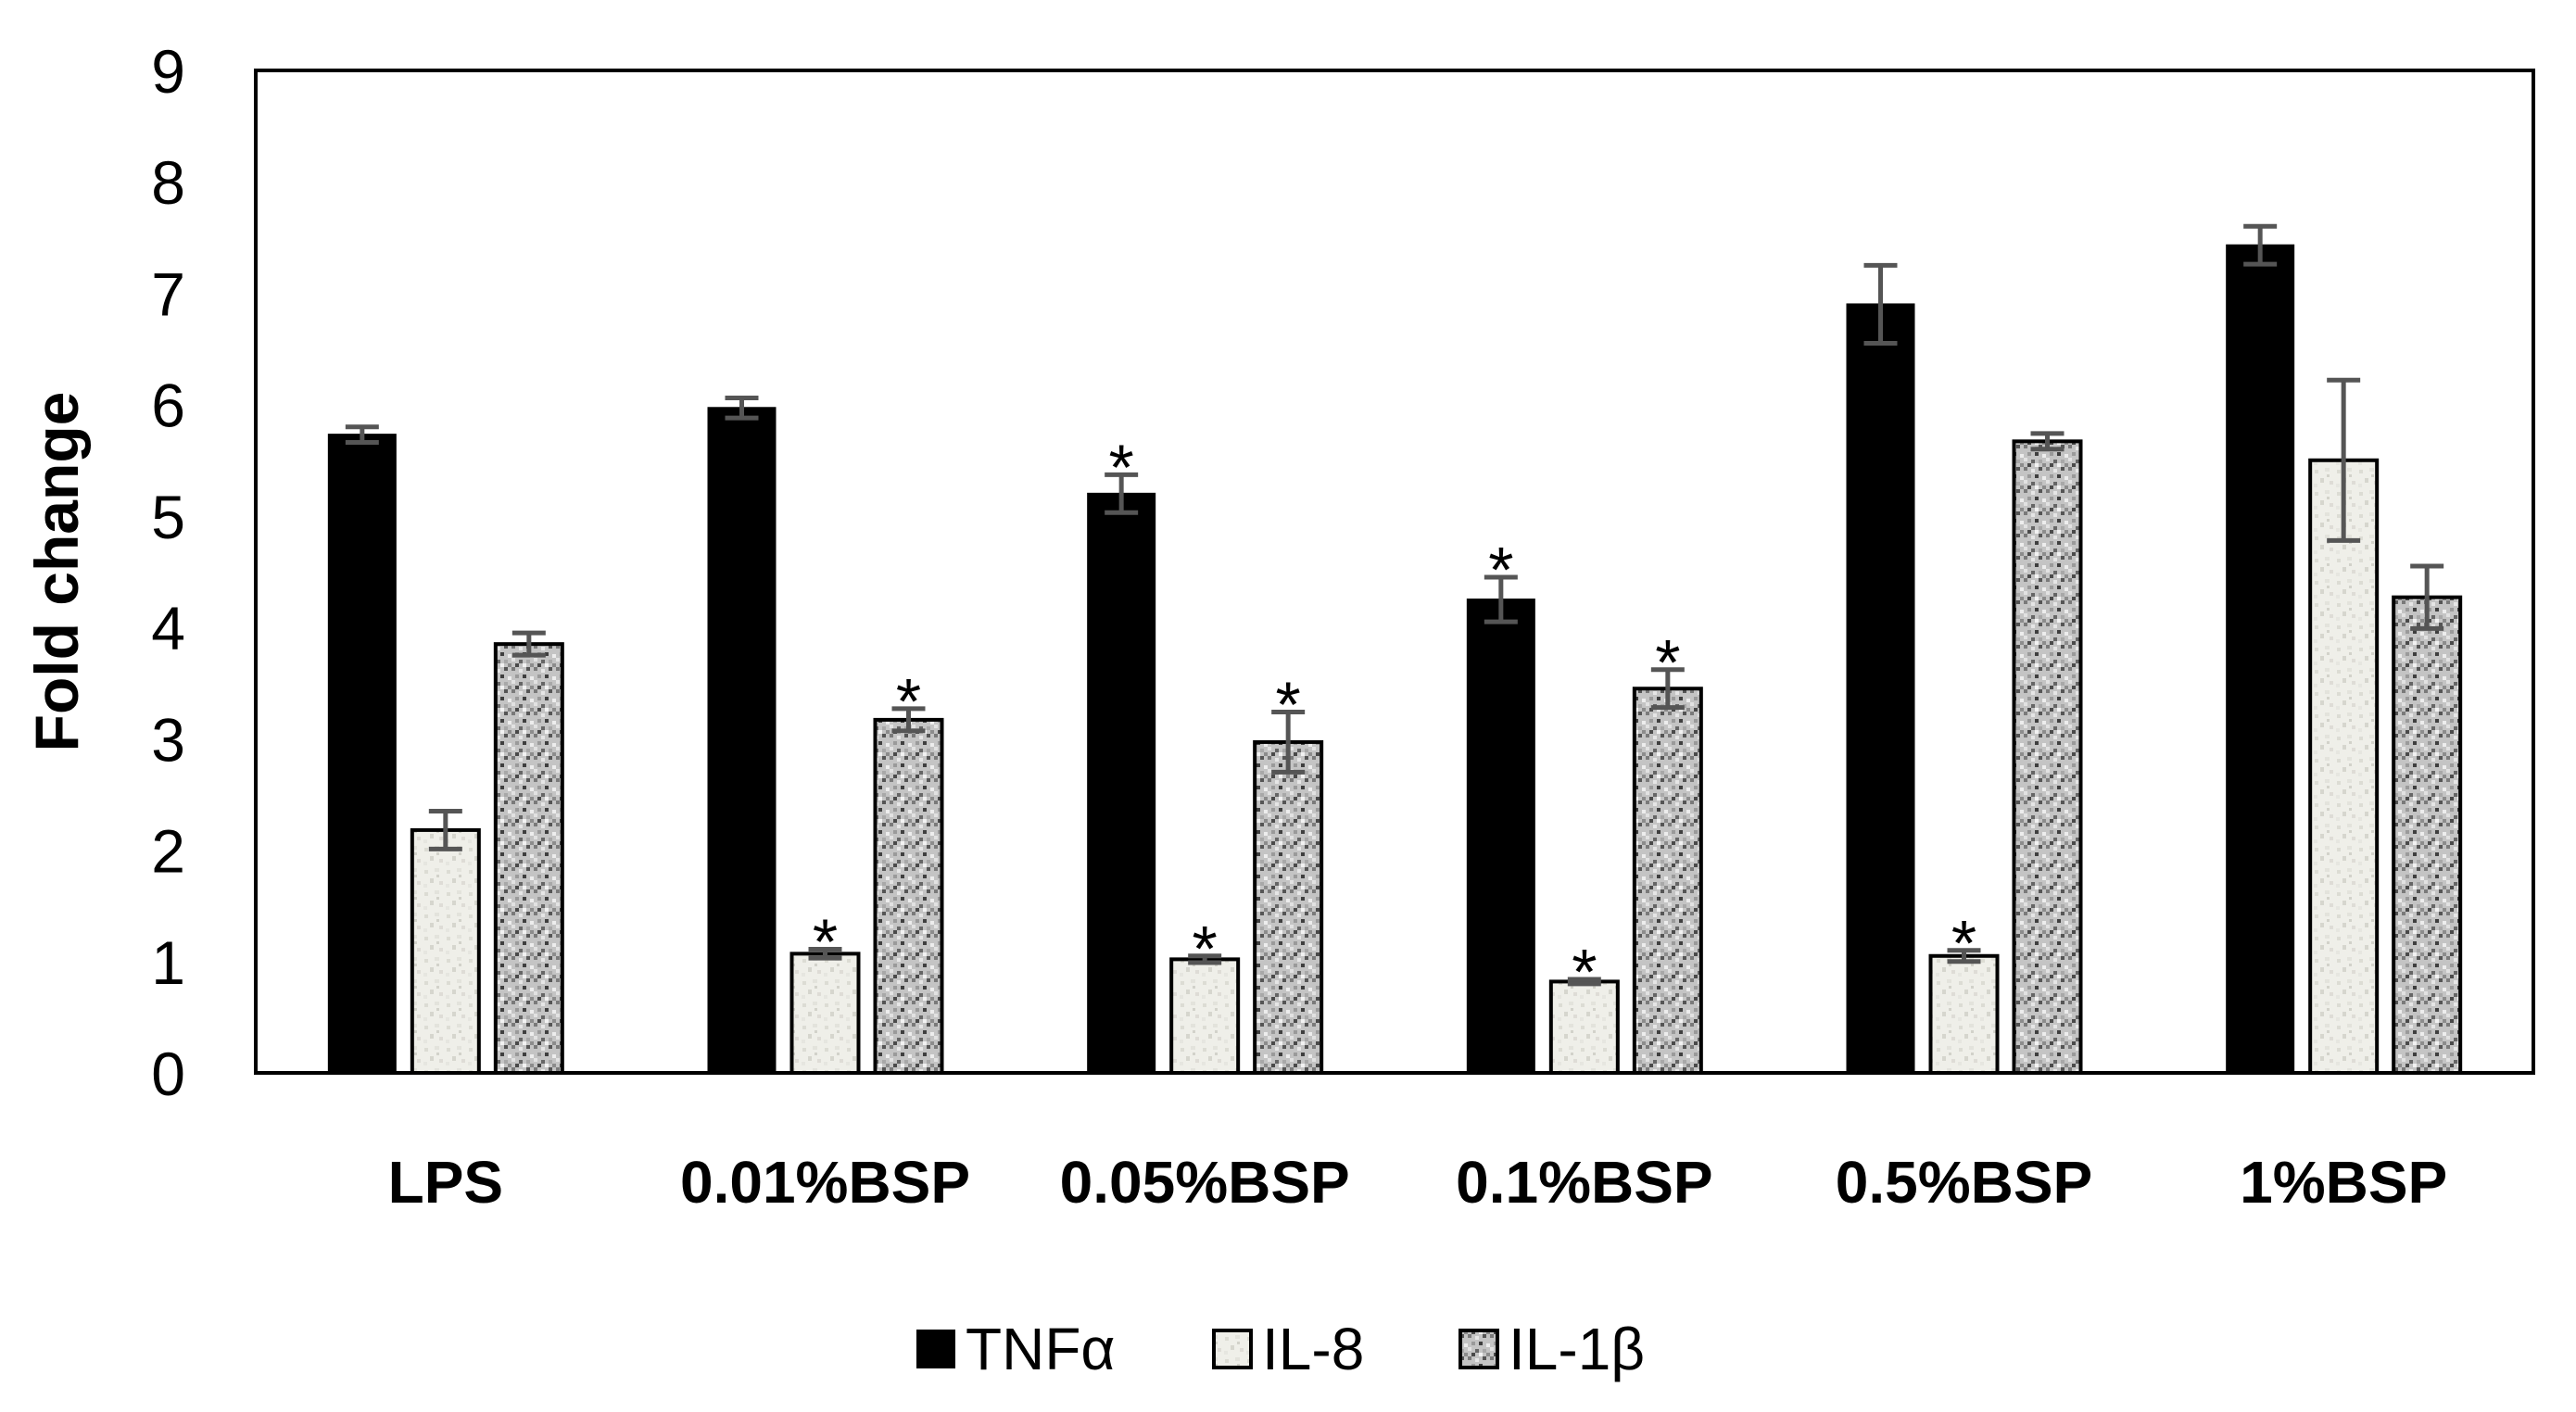 The width and height of the screenshot is (2576, 1412). Describe the element at coordinates (2343, 1182) in the screenshot. I see `x-tick-label: 1%BSP` at that location.